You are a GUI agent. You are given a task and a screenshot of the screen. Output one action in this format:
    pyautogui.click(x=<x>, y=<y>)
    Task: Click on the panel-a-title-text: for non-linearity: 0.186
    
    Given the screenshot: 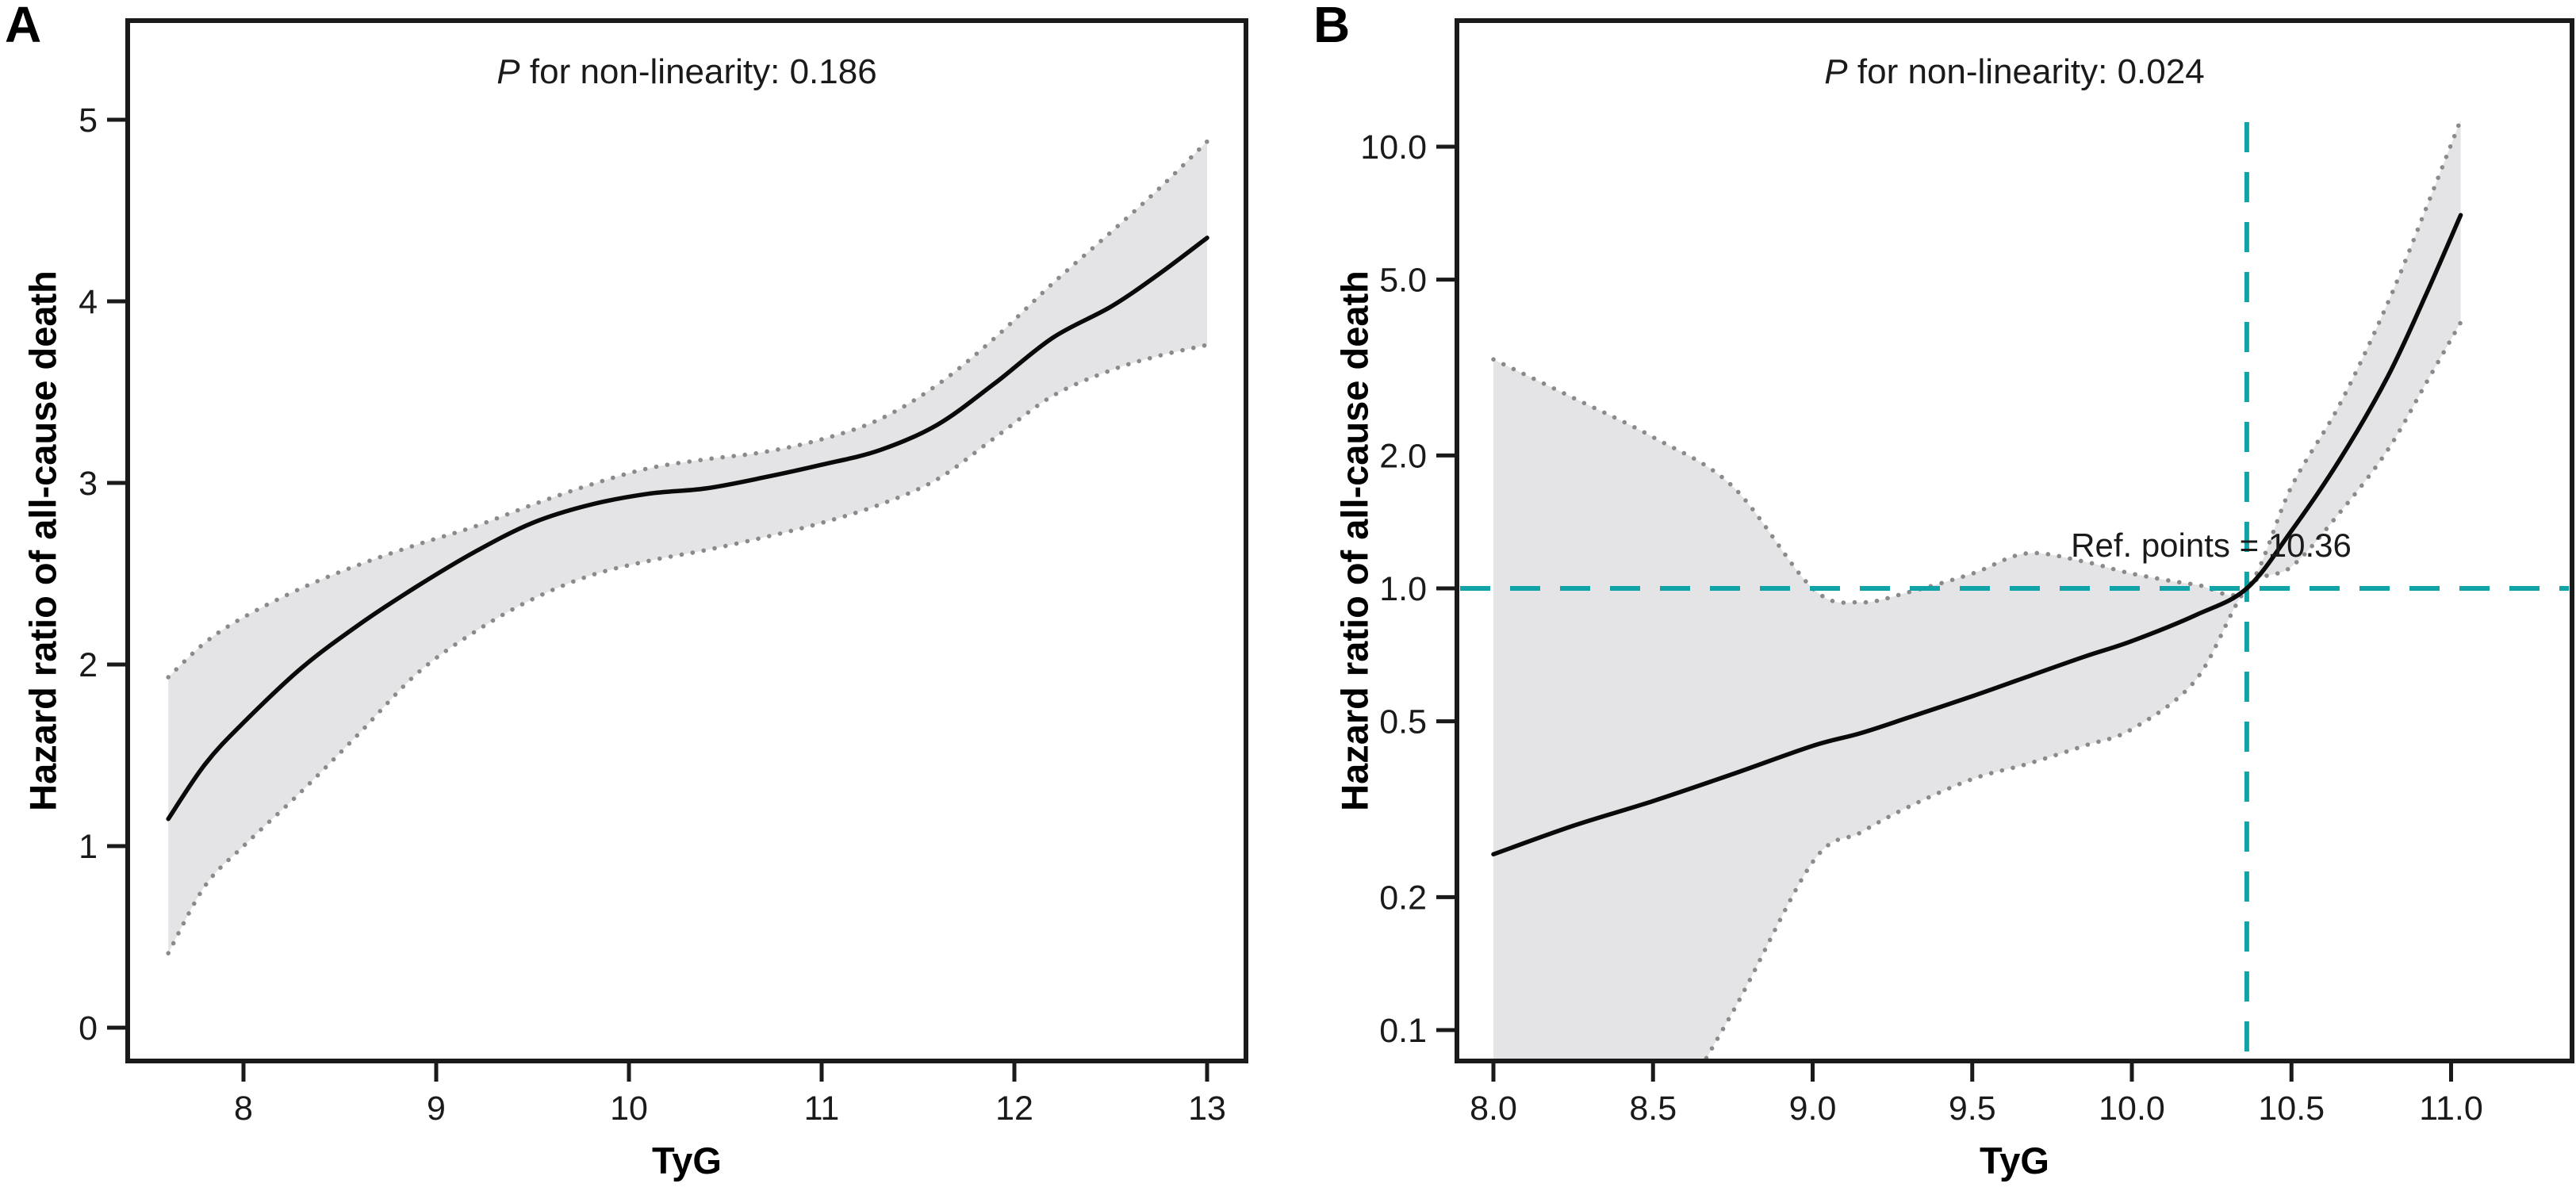 What is the action you would take?
    pyautogui.click(x=698, y=71)
    